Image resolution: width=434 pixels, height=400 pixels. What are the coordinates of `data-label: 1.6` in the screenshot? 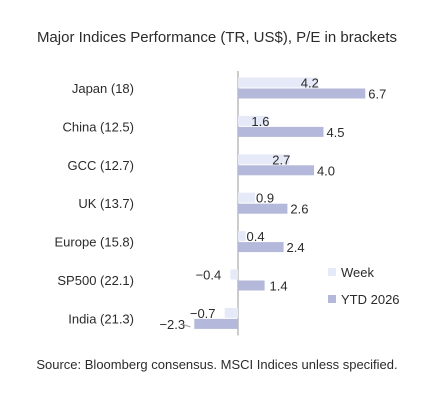 It's located at (260, 121).